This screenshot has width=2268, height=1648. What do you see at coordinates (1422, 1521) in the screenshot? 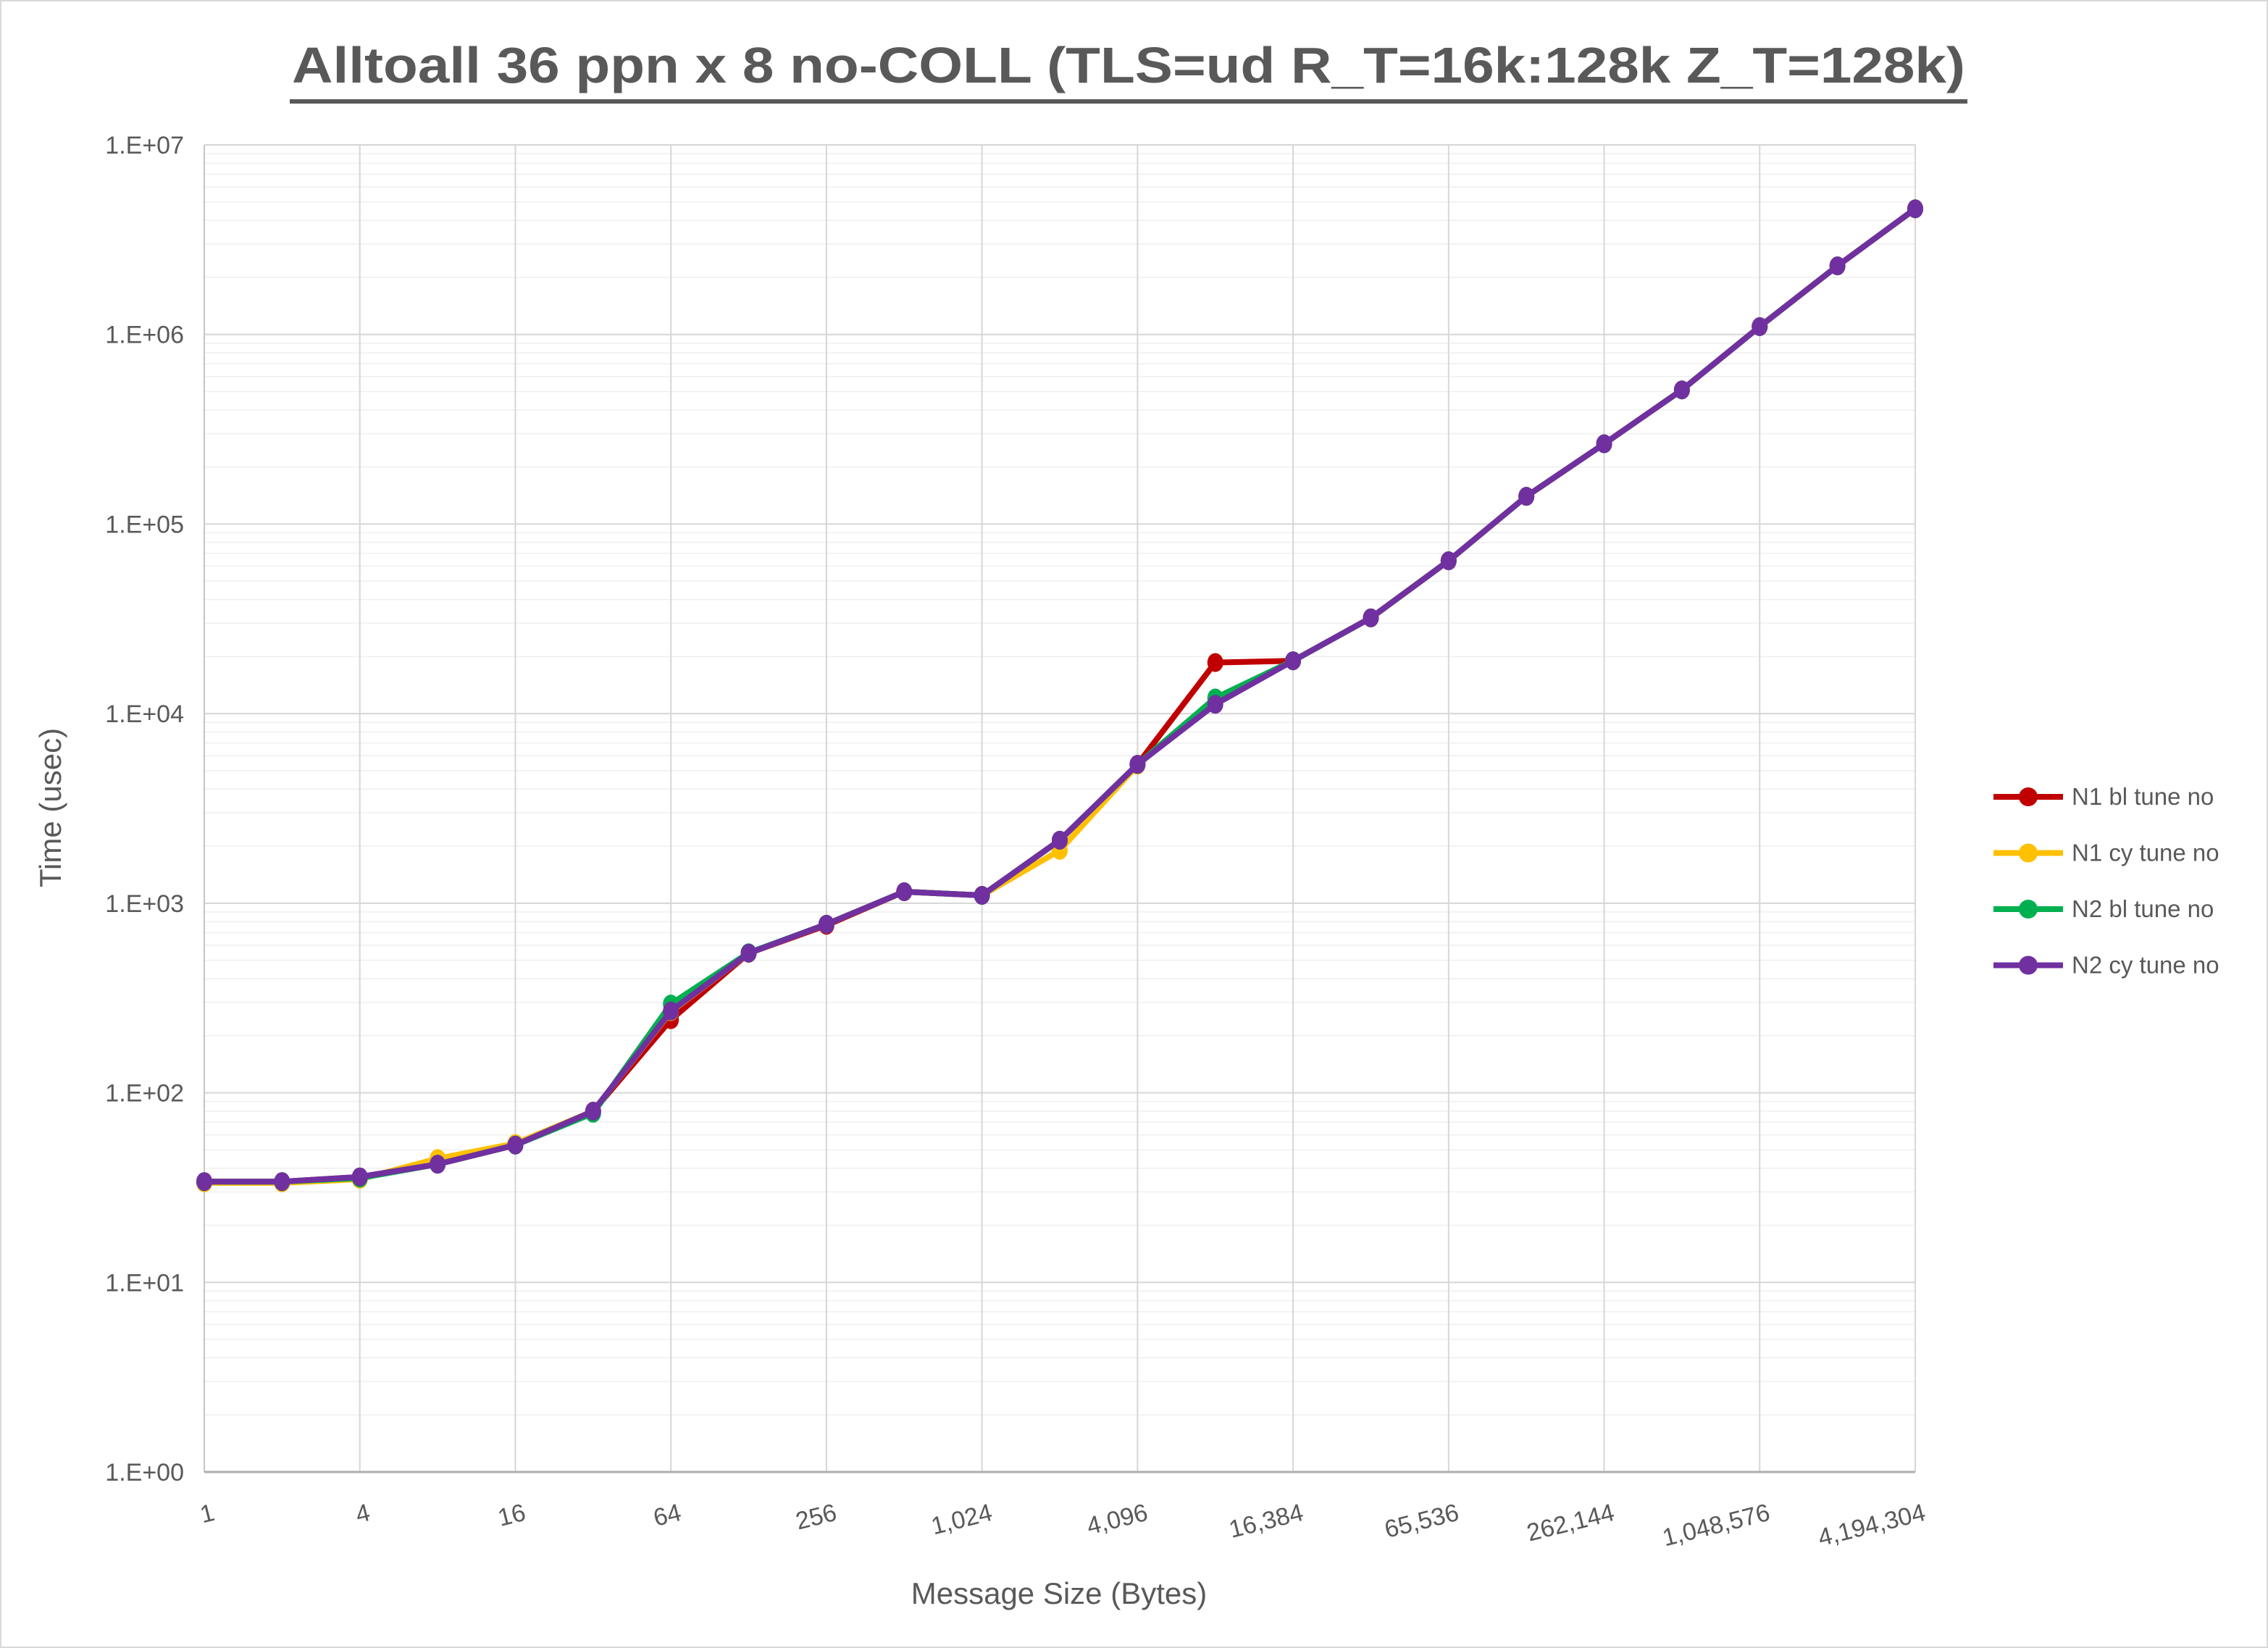
I see `x-tick-label: 65,536` at bounding box center [1422, 1521].